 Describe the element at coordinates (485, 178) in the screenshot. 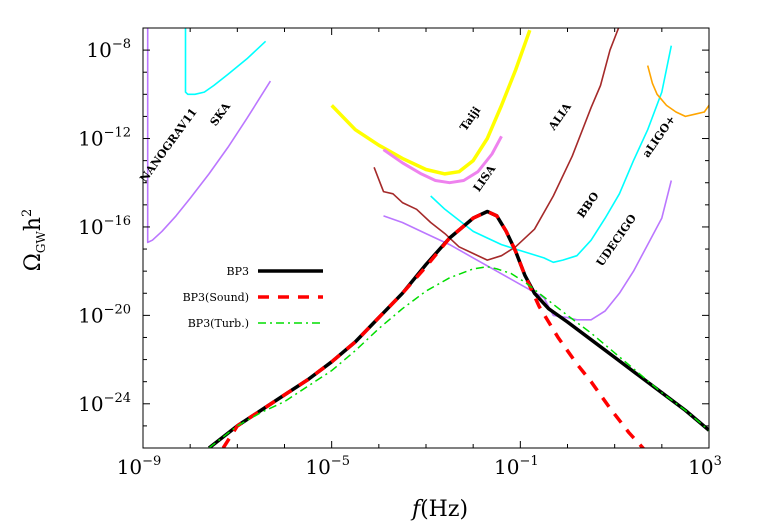

I see `lisa-label: LISA` at that location.